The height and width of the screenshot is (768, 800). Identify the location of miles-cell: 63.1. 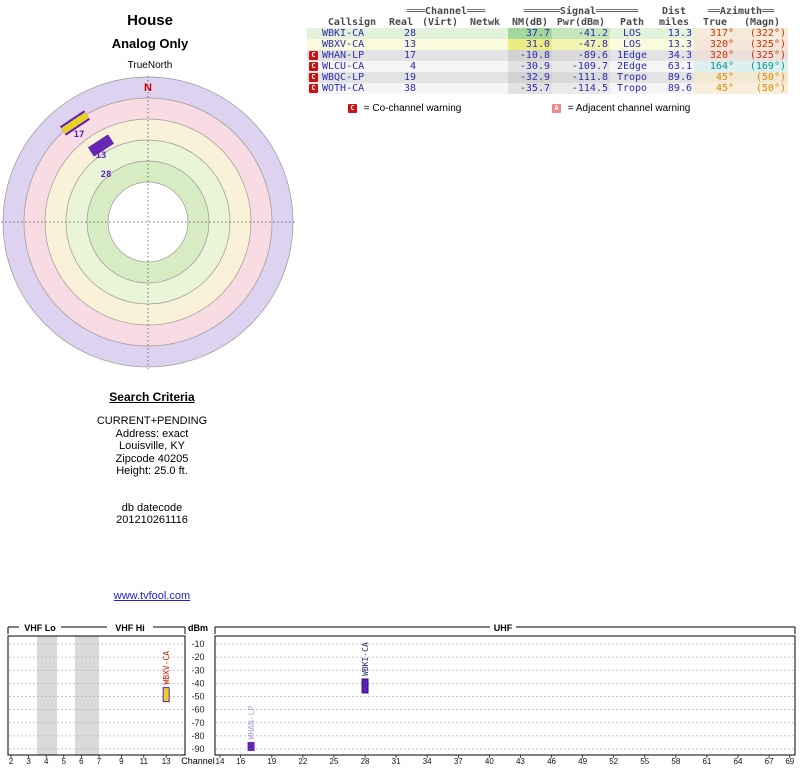
(679, 66).